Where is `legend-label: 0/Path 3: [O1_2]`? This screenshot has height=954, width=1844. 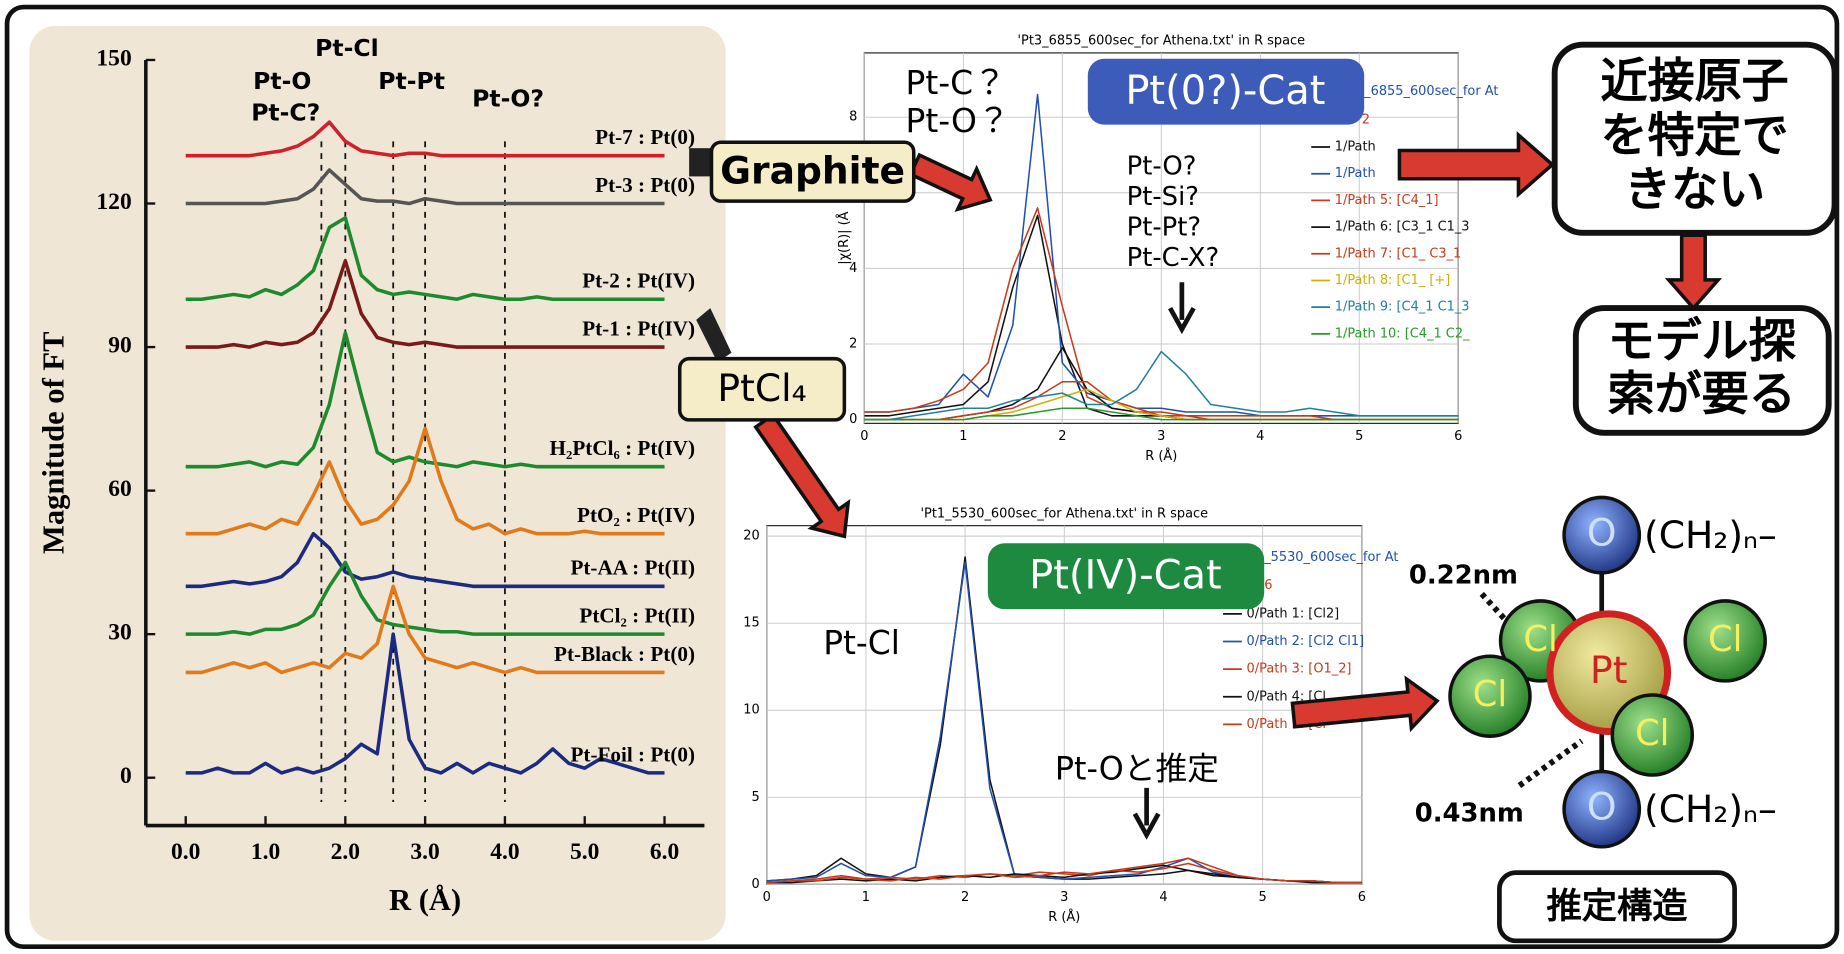 legend-label: 0/Path 3: [O1_2] is located at coordinates (1299, 669).